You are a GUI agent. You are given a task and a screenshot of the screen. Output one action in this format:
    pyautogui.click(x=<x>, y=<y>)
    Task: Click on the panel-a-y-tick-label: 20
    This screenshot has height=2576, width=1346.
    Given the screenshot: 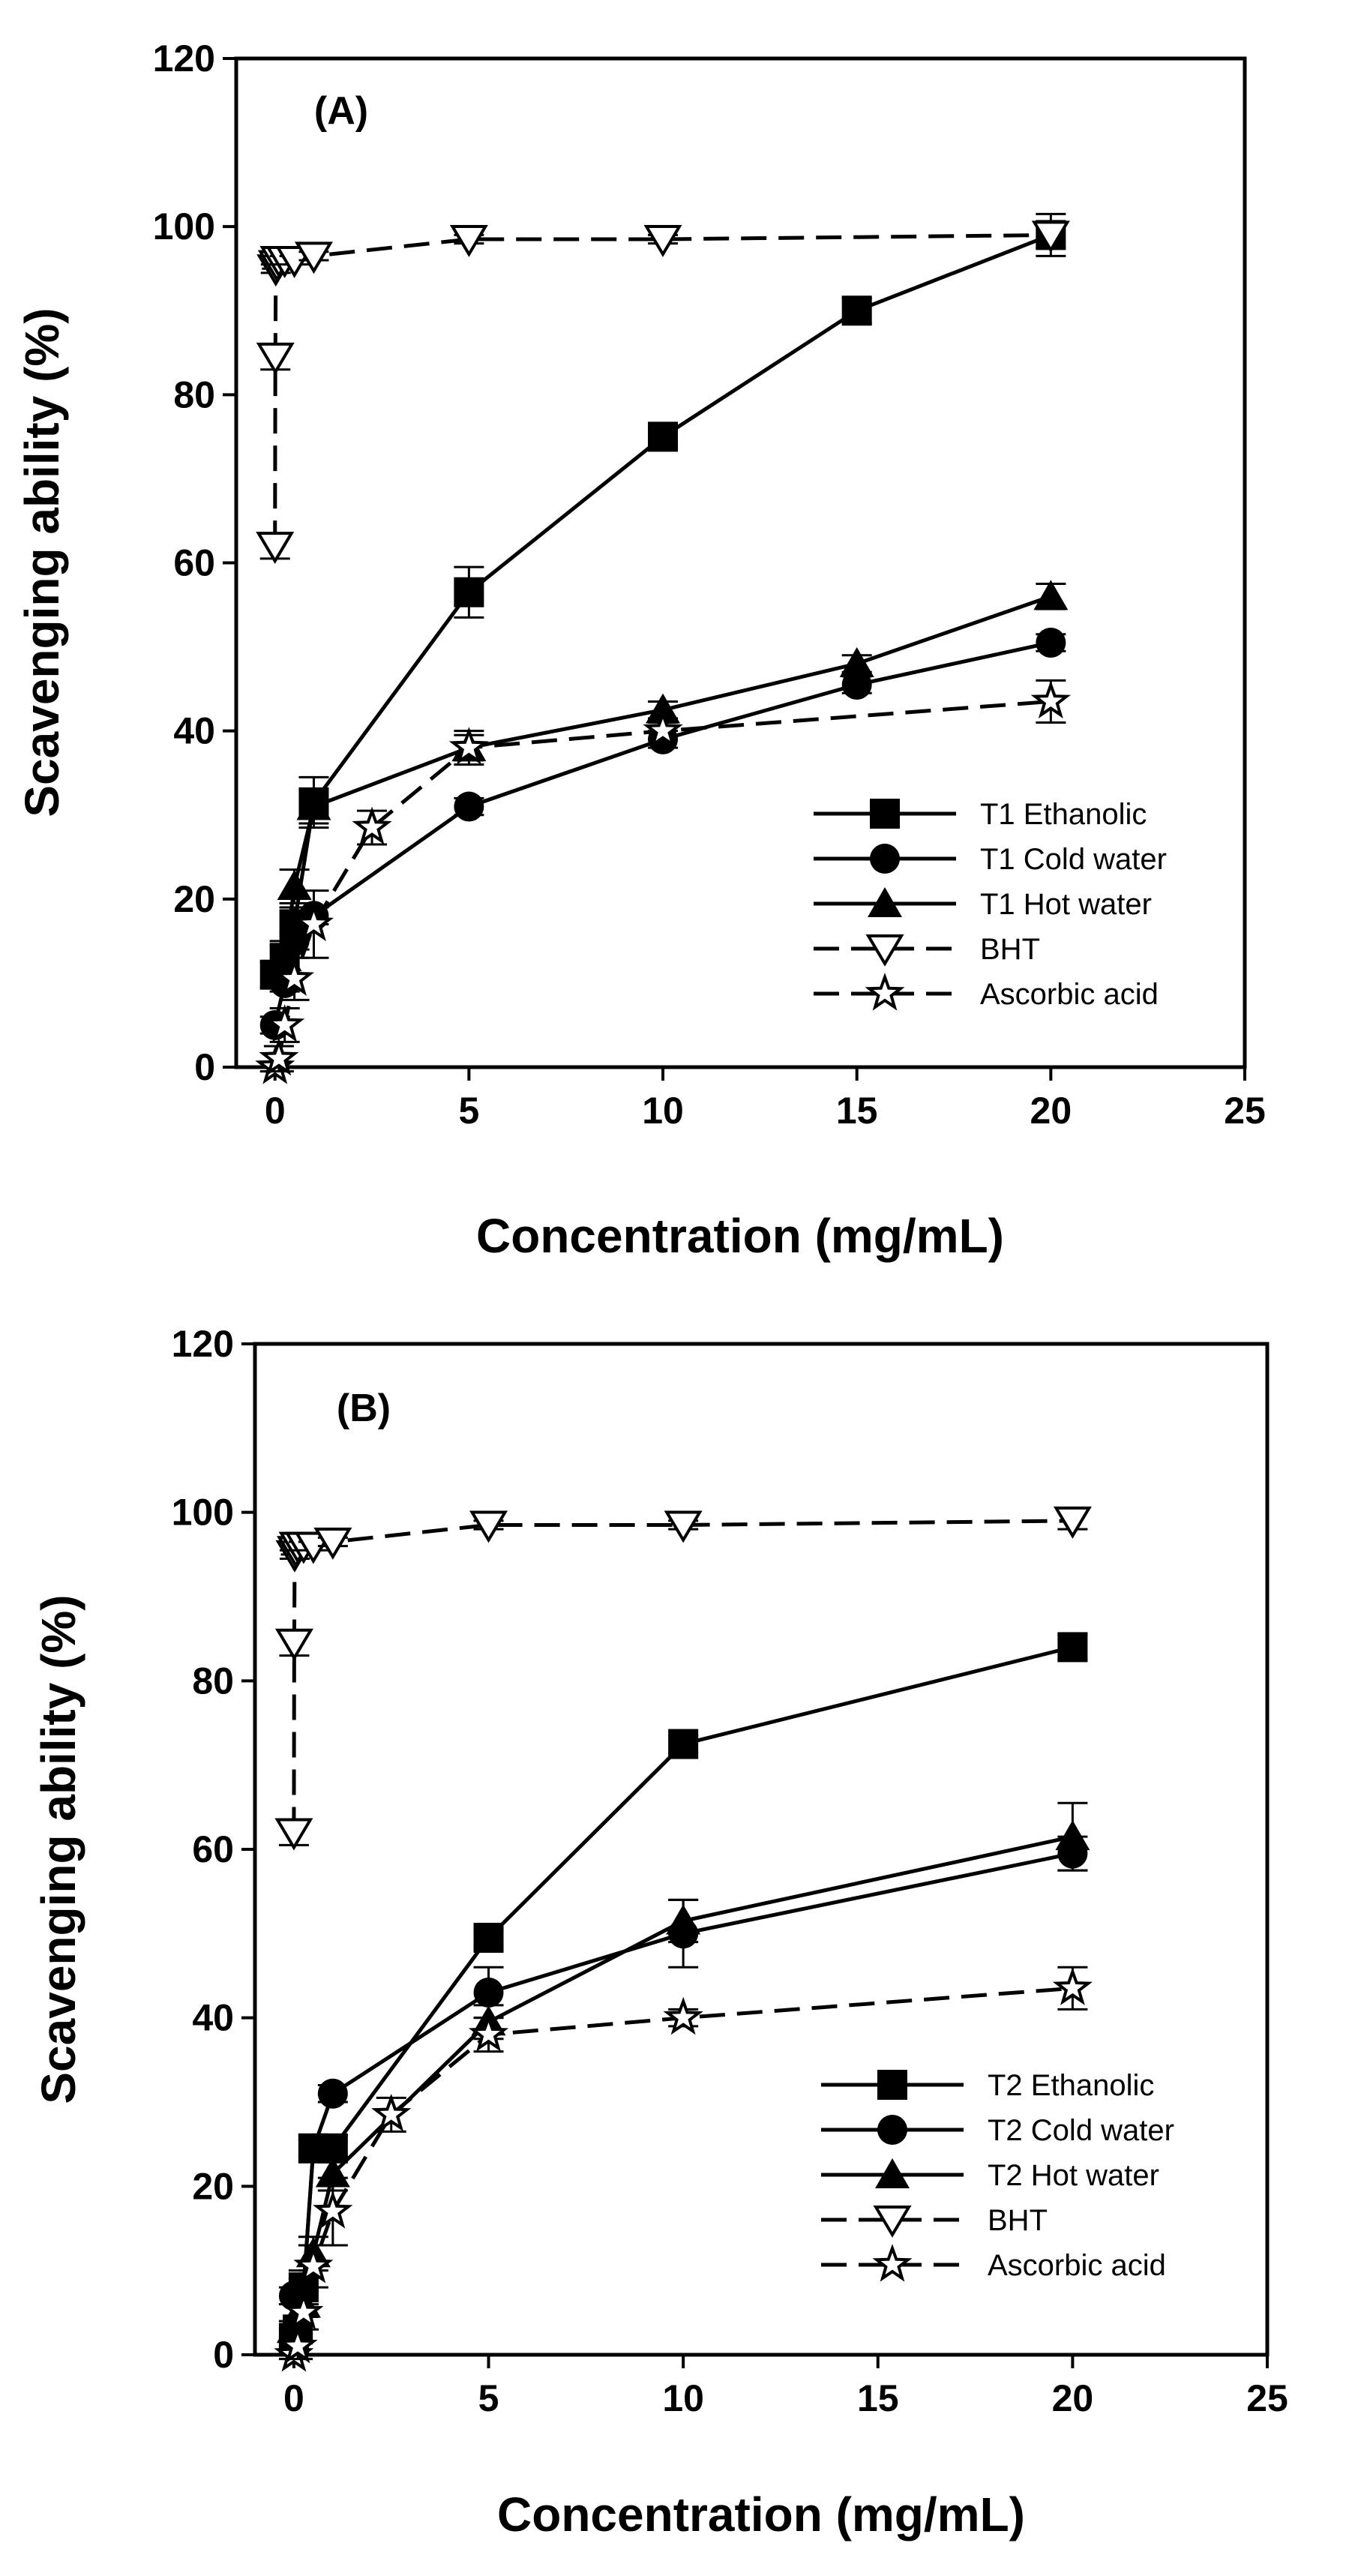 What is the action you would take?
    pyautogui.click(x=194, y=899)
    